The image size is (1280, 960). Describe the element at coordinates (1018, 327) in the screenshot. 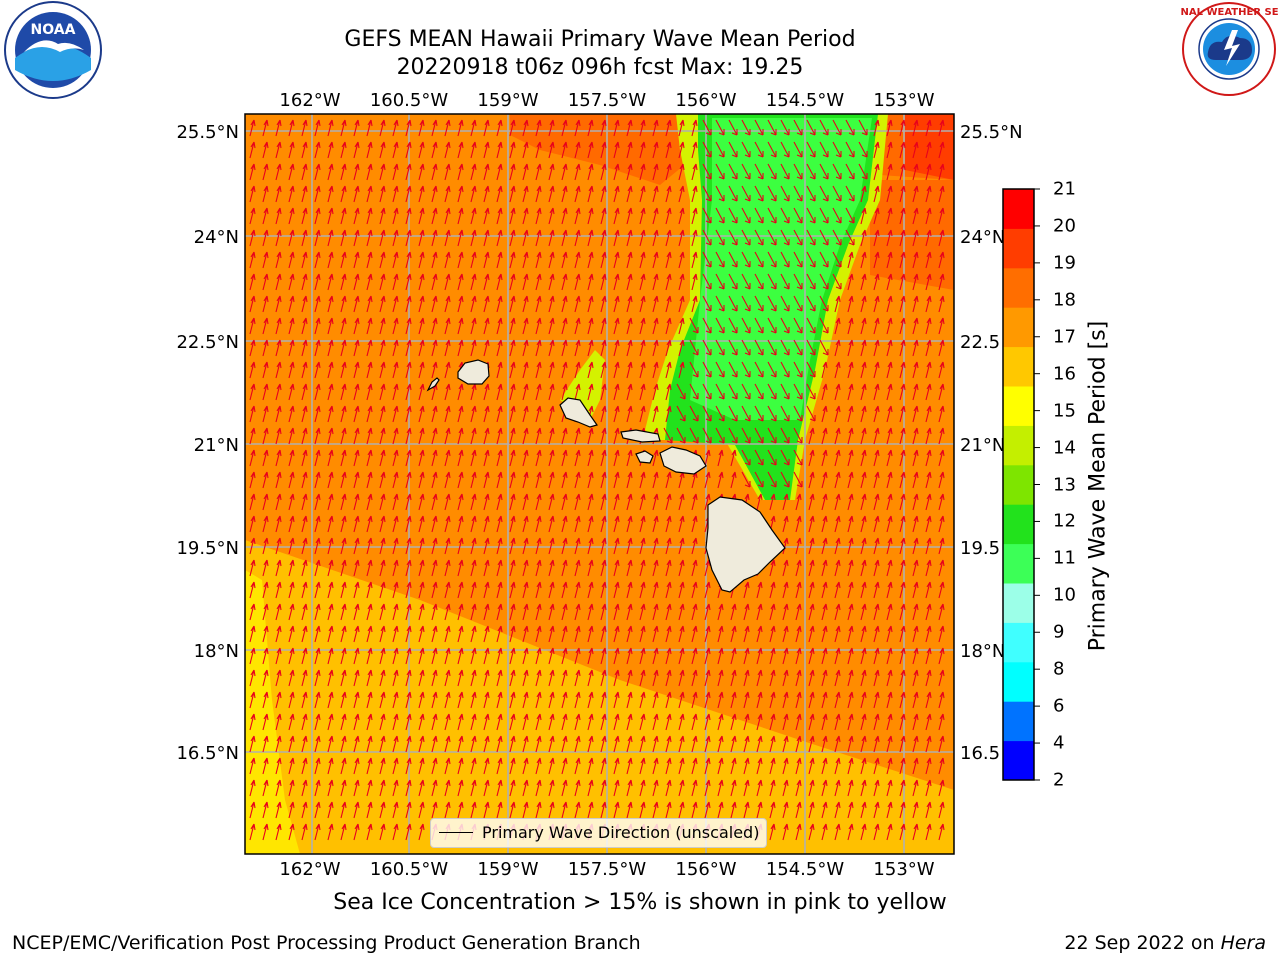

I see `colorbar-swatch` at that location.